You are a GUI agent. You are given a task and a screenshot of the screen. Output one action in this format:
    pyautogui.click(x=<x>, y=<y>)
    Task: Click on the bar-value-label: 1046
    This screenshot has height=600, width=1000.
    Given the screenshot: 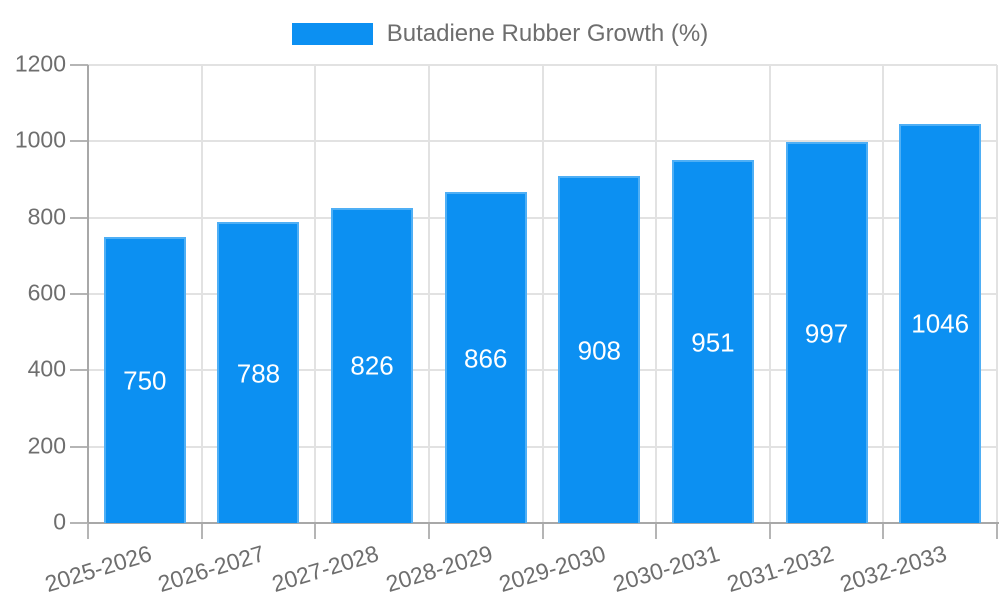 What is the action you would take?
    pyautogui.click(x=940, y=323)
    